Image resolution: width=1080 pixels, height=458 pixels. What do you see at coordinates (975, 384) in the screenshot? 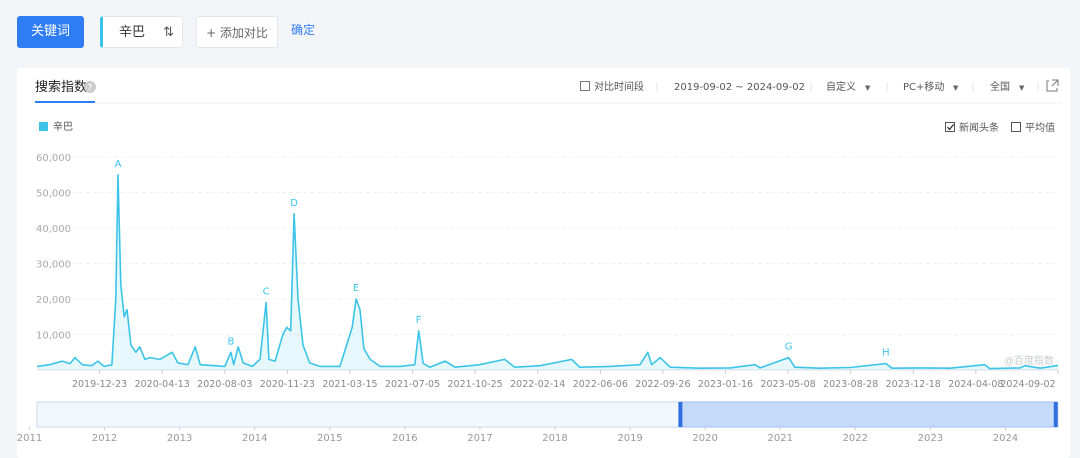
I see `x-tick-label: 2024-04-08` at bounding box center [975, 384].